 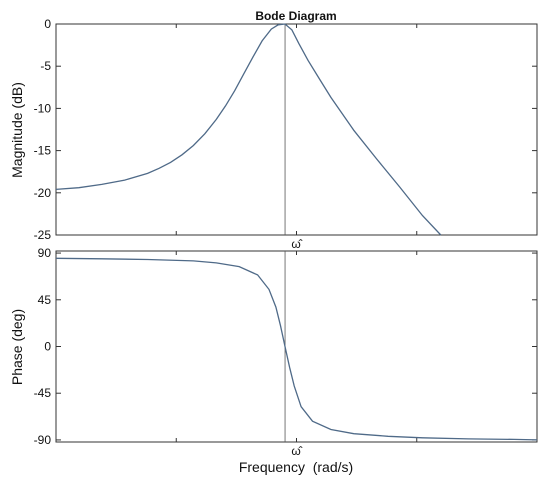 What do you see at coordinates (295, 16) in the screenshot?
I see `chart-title: Bode Diagram` at bounding box center [295, 16].